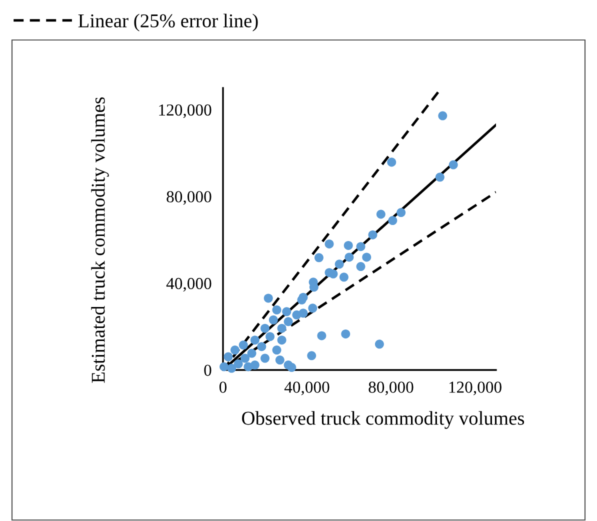  I want to click on y-tick-label: 120,000, so click(185, 111).